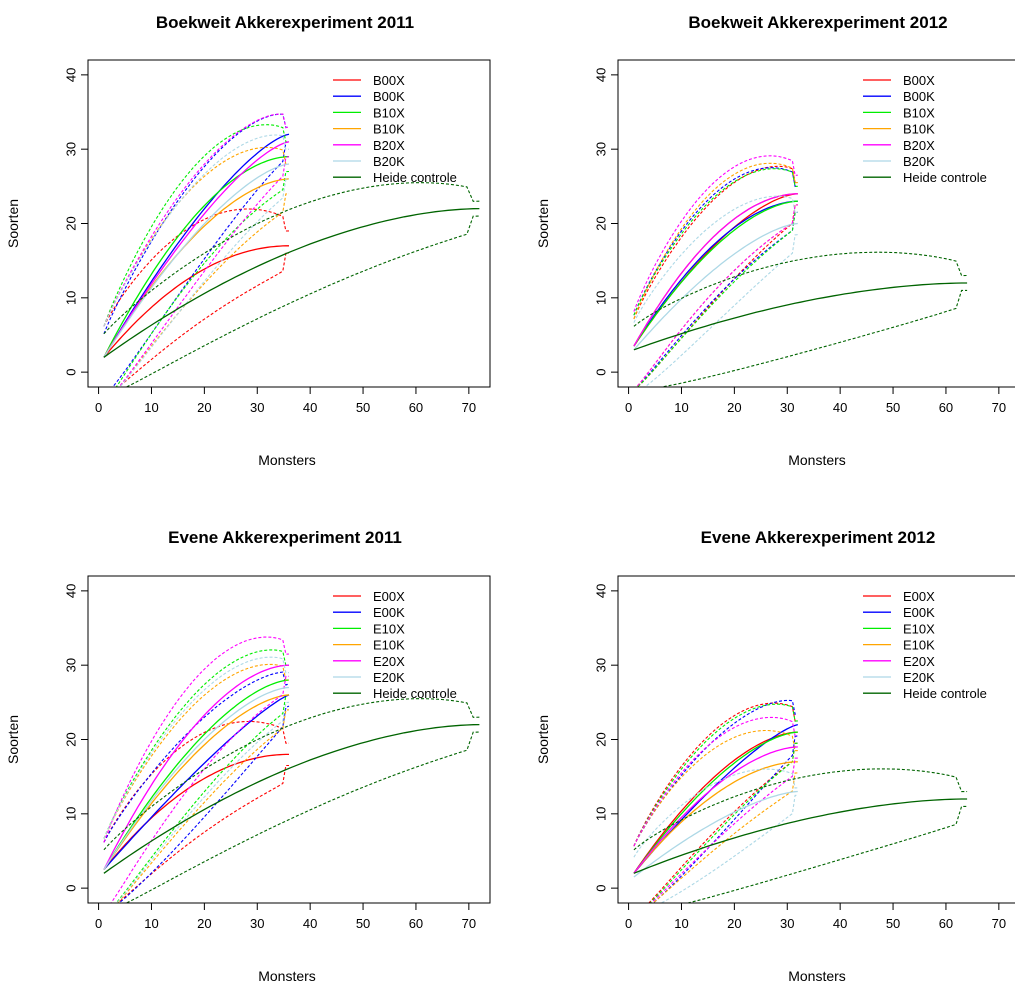 The height and width of the screenshot is (985, 1015). Describe the element at coordinates (389, 112) in the screenshot. I see `legend-label: B10X` at that location.